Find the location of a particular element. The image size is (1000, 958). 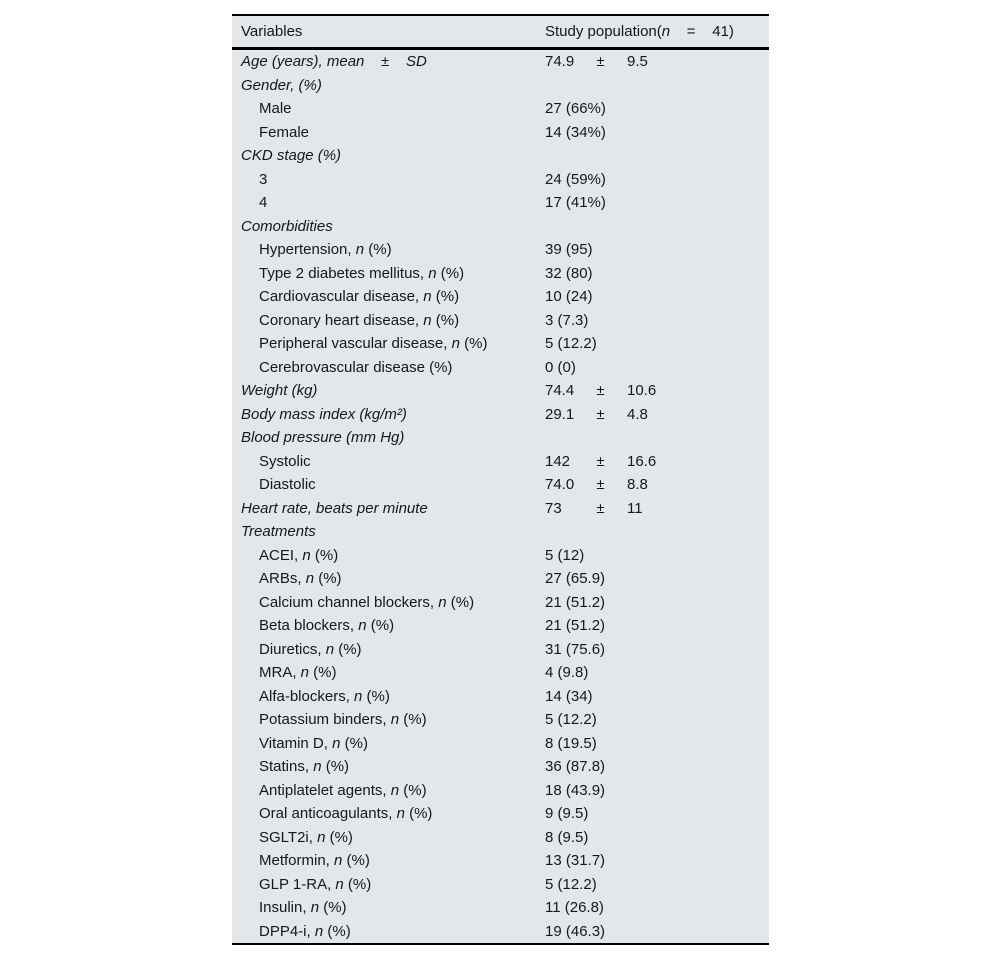

table-row: Weight (kg) 74.4 ±10.6 is located at coordinates (500, 391).